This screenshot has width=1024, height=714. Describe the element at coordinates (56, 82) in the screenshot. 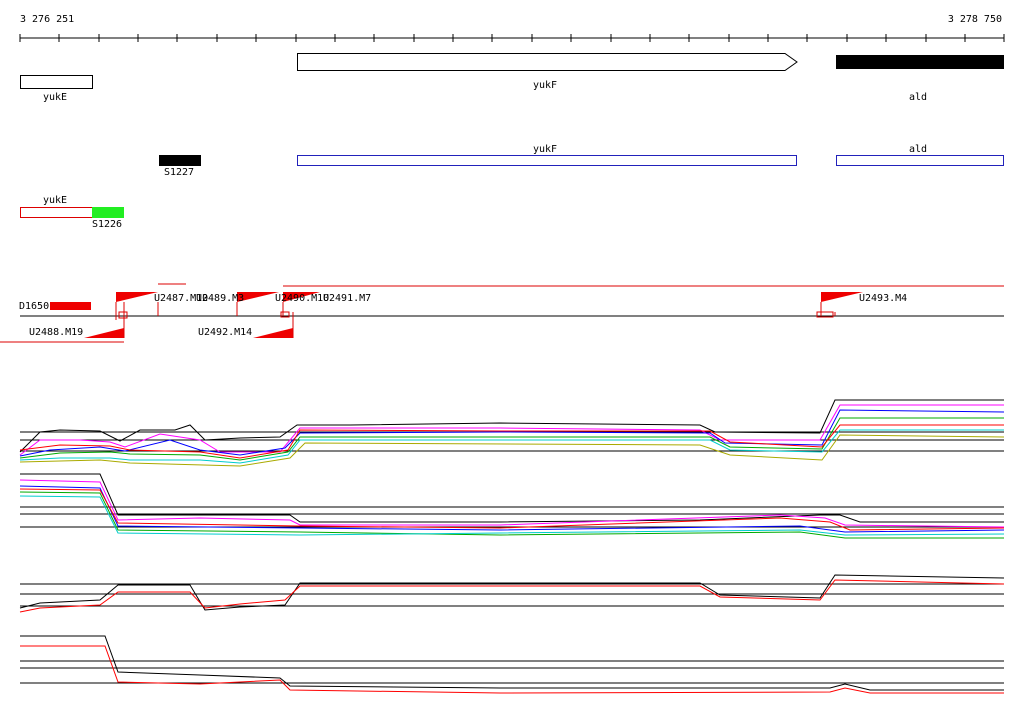

I see `gene-yukE` at that location.